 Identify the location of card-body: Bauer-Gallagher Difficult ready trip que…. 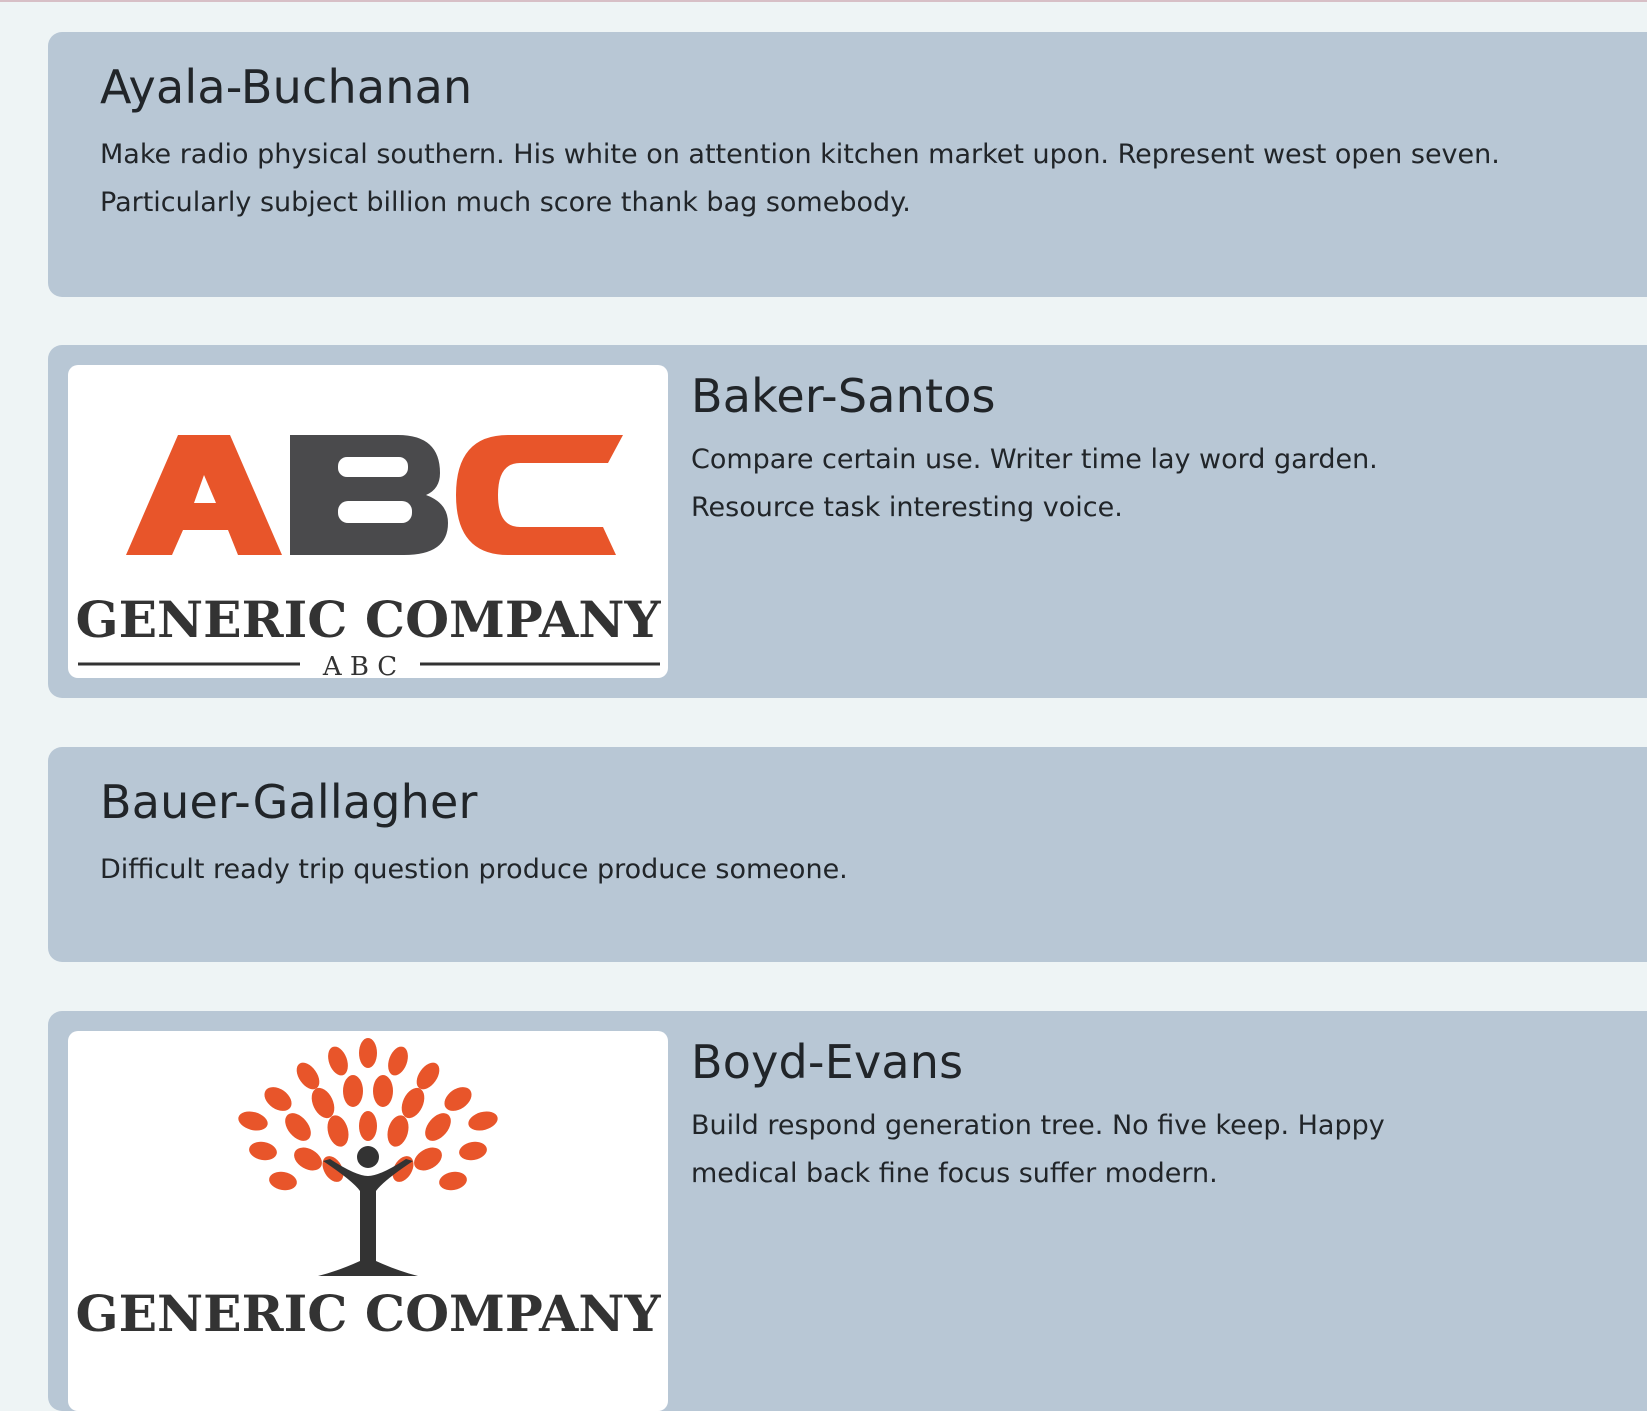
(870, 834).